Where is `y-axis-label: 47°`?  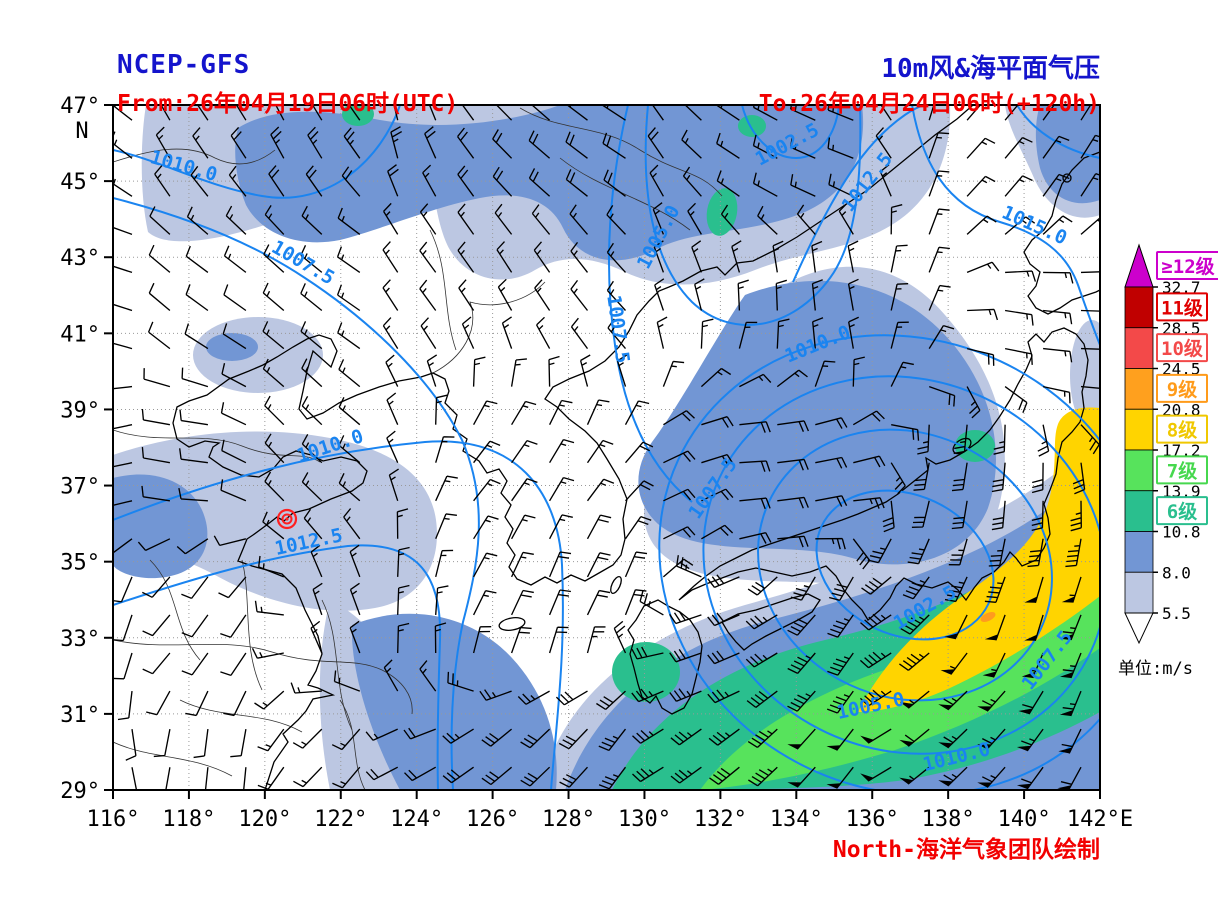
y-axis-label: 47° is located at coordinates (80, 106).